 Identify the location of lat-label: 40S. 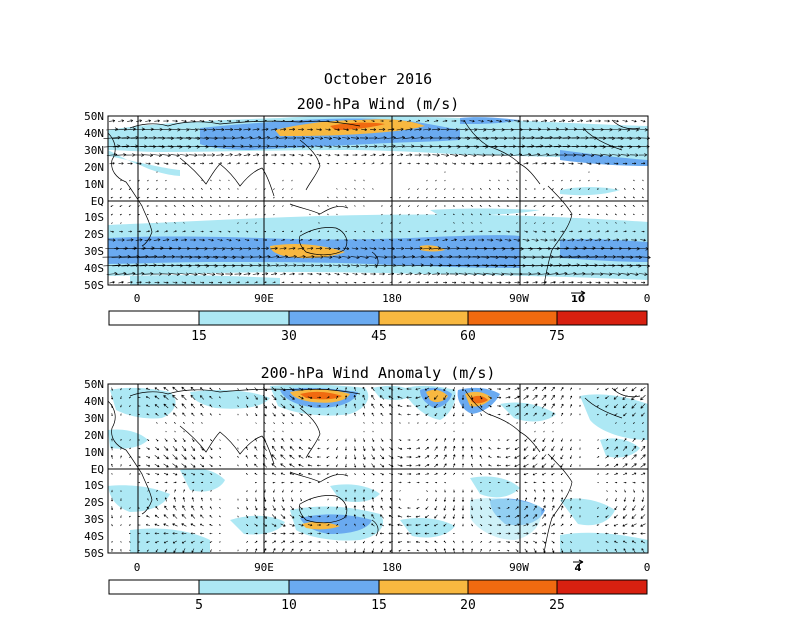
(94, 536).